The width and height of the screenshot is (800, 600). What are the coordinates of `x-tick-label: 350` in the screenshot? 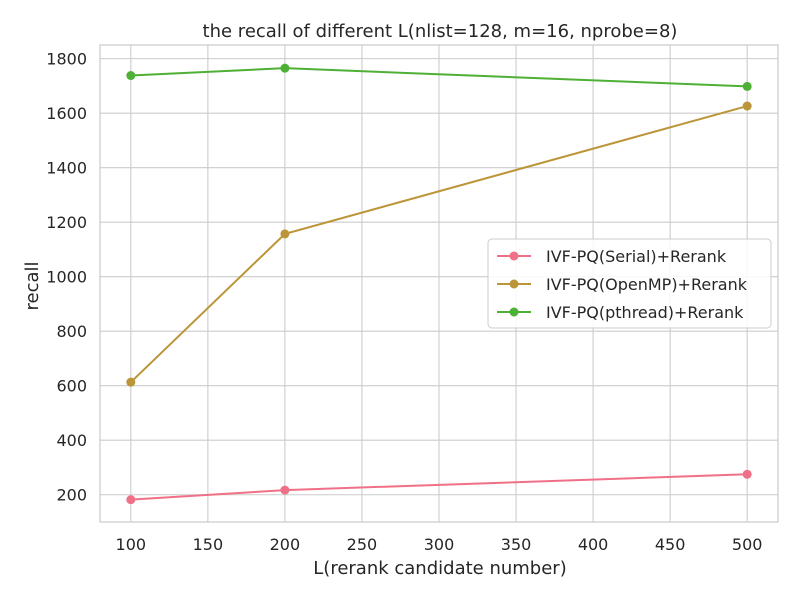 It's located at (516, 544).